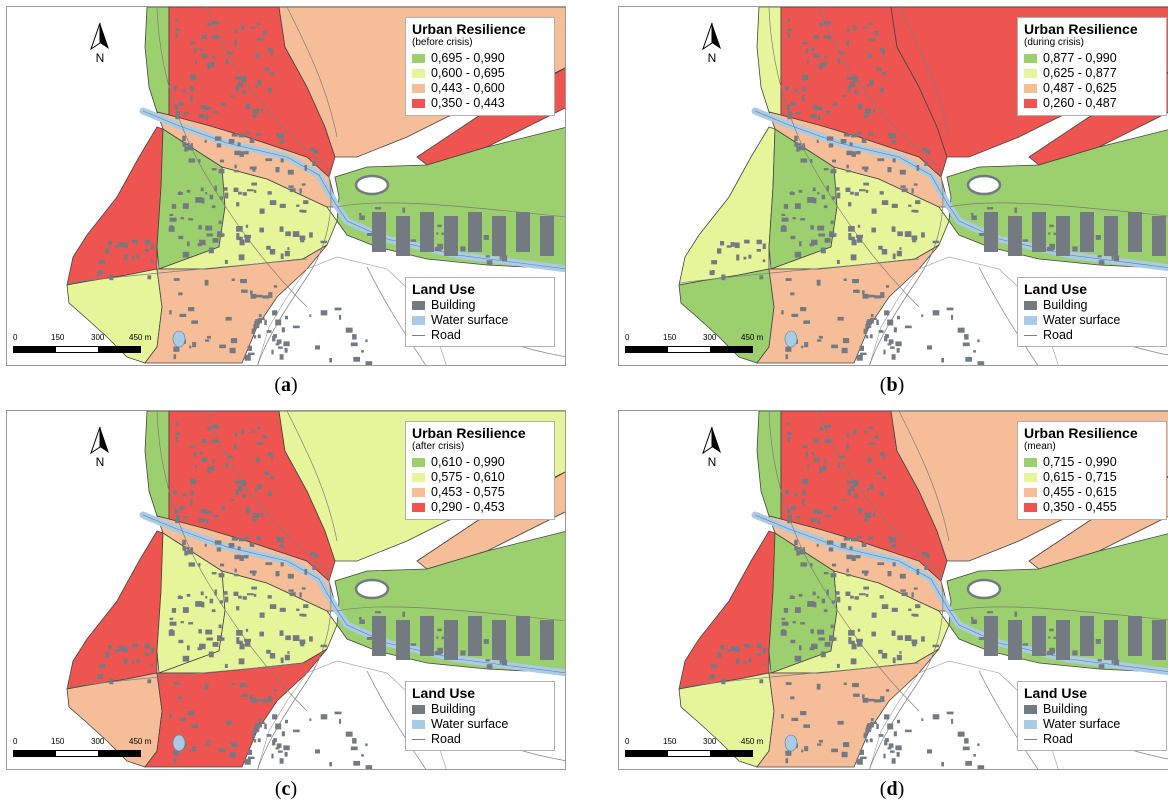 Image resolution: width=1168 pixels, height=810 pixels. What do you see at coordinates (179, 339) in the screenshot?
I see `pond` at bounding box center [179, 339].